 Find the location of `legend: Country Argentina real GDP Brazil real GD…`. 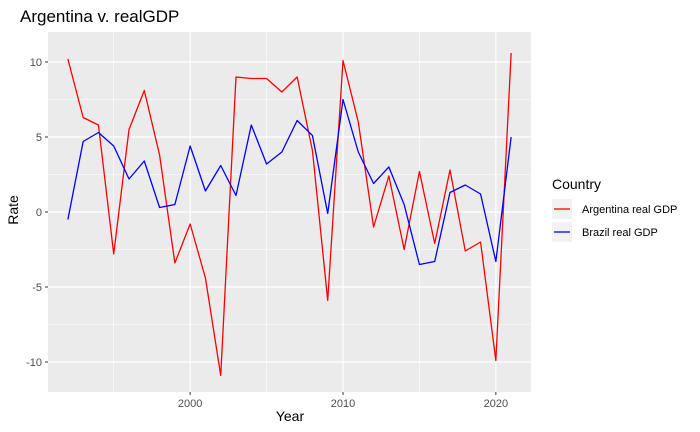

legend: Country Argentina real GDP Brazil real GD… is located at coordinates (614, 209).